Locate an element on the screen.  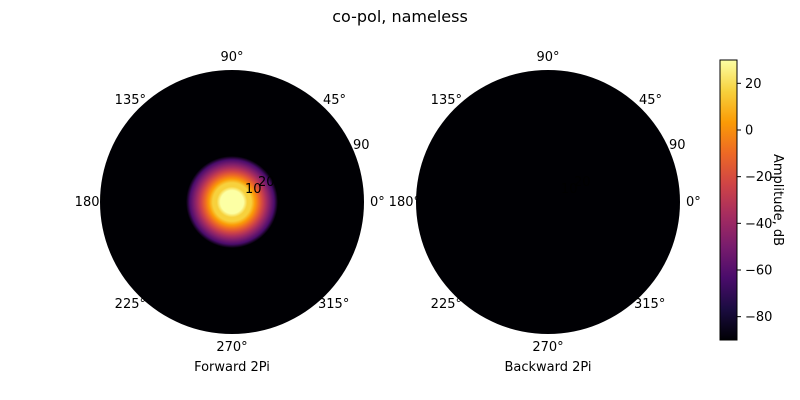
colorbar-ticks: 20 0 −20 −40 −60 −80 is located at coordinates (754, 201).